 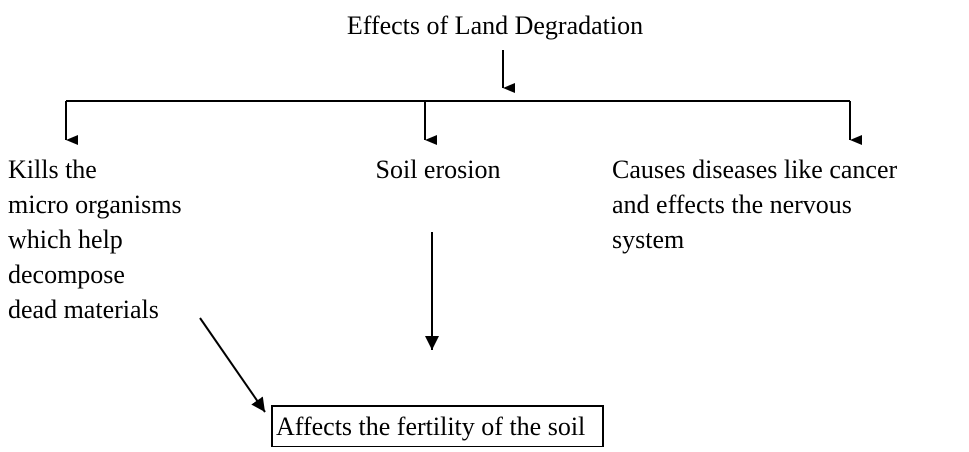 What do you see at coordinates (232, 365) in the screenshot?
I see `arrow` at bounding box center [232, 365].